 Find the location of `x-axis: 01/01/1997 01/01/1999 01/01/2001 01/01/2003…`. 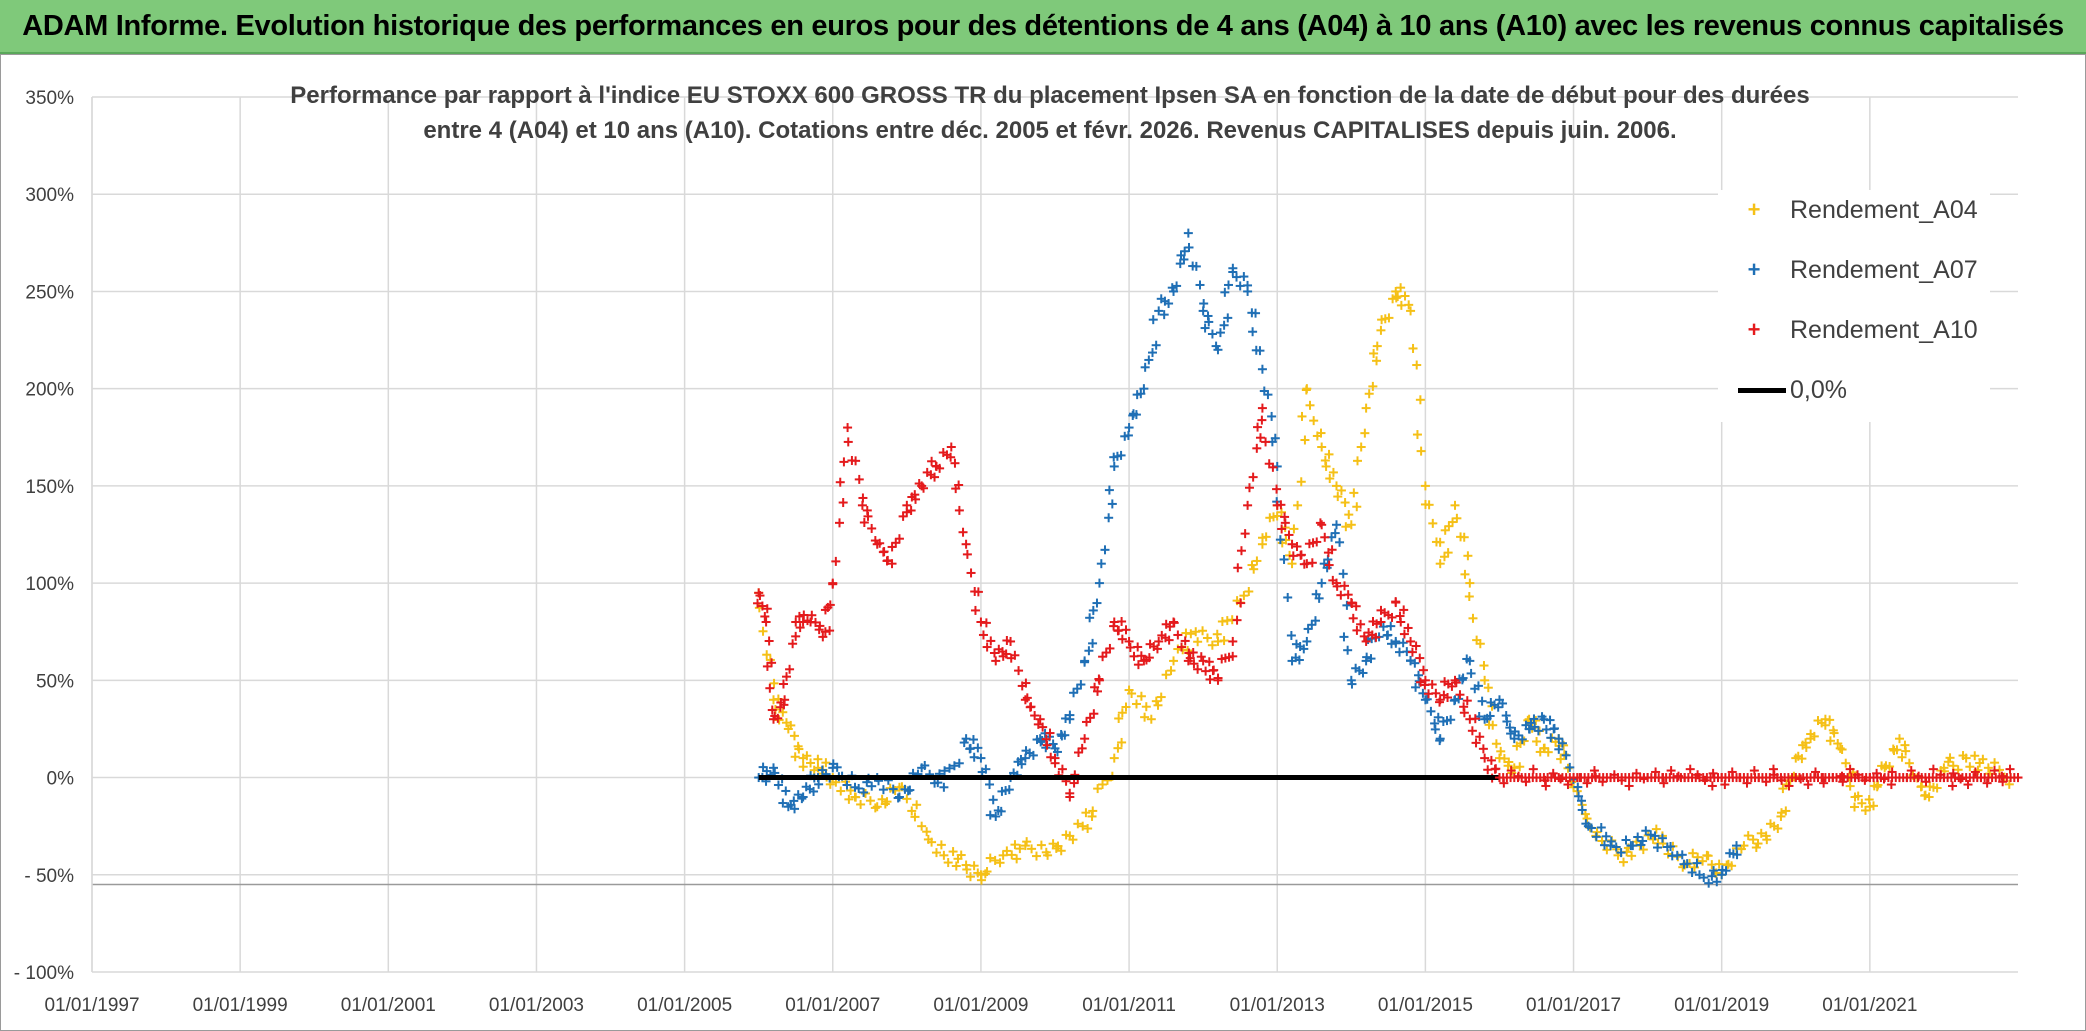

x-axis: 01/01/1997 01/01/1999 01/01/2001 01/01/2003… is located at coordinates (980, 1005).